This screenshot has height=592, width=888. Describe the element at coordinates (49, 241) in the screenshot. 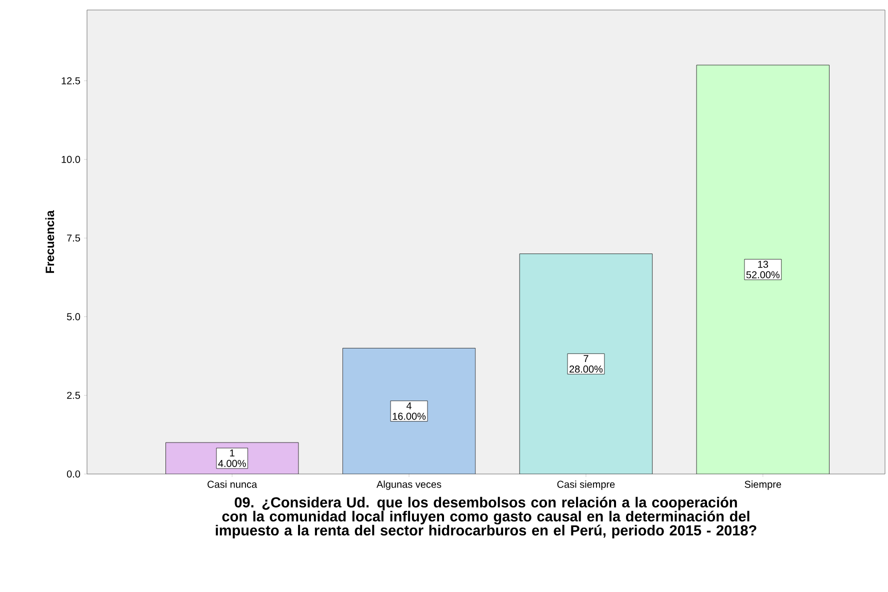

I see `y-axis-title: Frecuencia` at that location.